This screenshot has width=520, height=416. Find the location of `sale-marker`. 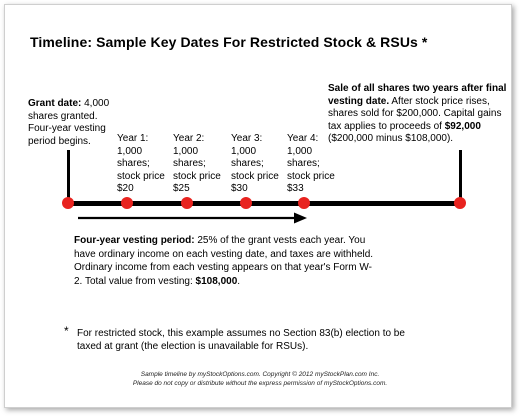

sale-marker is located at coordinates (460, 203).